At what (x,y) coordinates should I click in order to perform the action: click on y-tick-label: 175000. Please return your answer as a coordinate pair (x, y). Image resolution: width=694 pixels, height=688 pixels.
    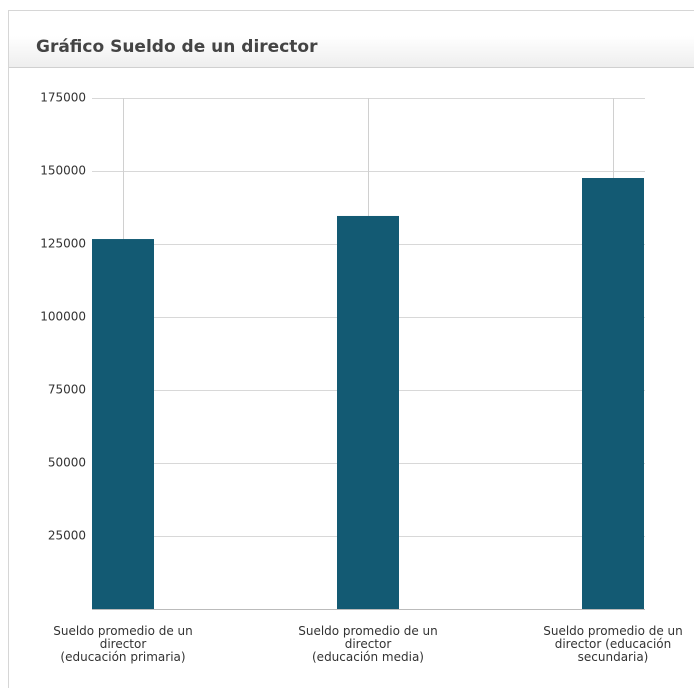
    Looking at the image, I should click on (63, 98).